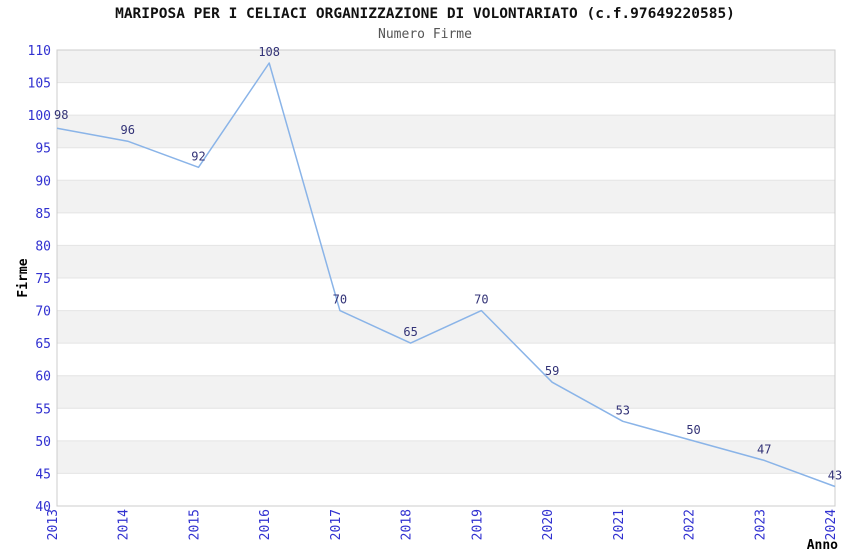  Describe the element at coordinates (43, 409) in the screenshot. I see `y-tick-label: 55` at that location.